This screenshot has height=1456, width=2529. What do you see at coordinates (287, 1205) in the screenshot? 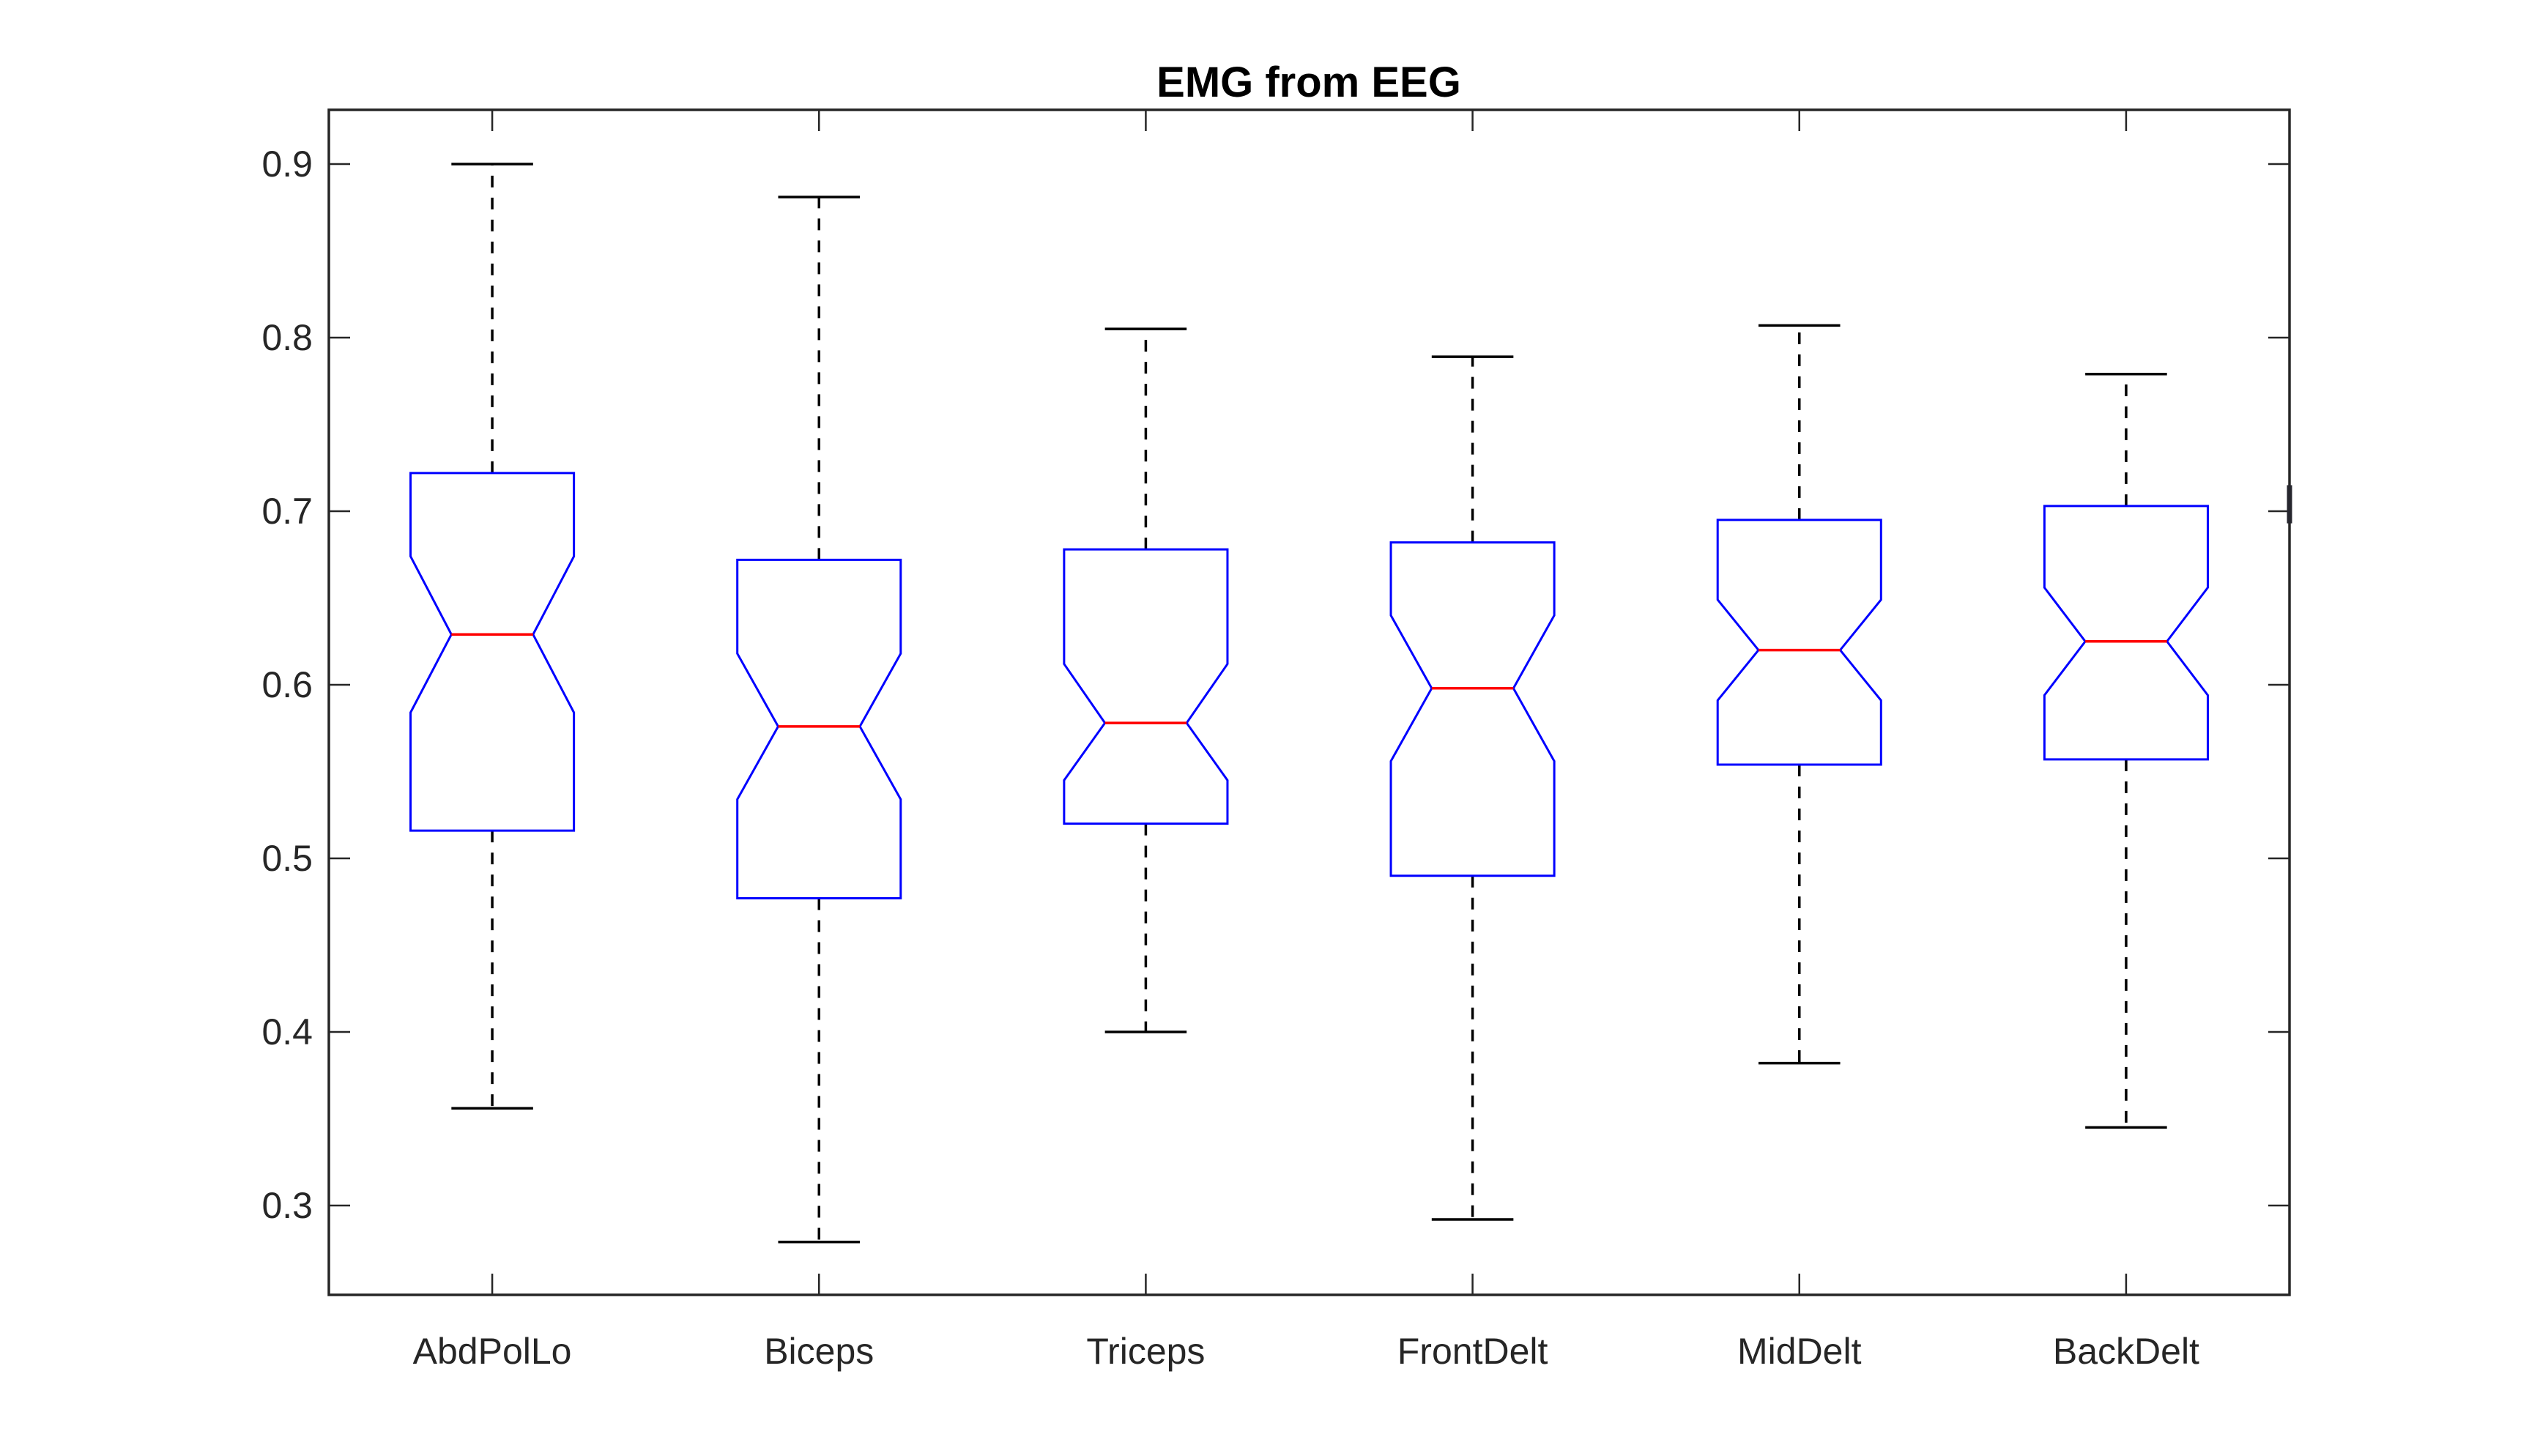
I see `y-tick-label: 0.3` at bounding box center [287, 1205].